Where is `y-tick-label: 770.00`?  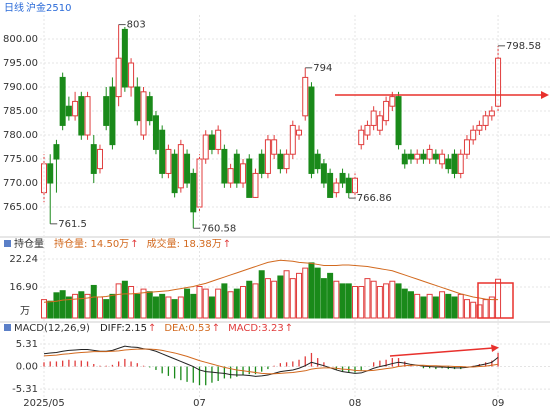
y-tick-label: 770.00 is located at coordinates (20, 183).